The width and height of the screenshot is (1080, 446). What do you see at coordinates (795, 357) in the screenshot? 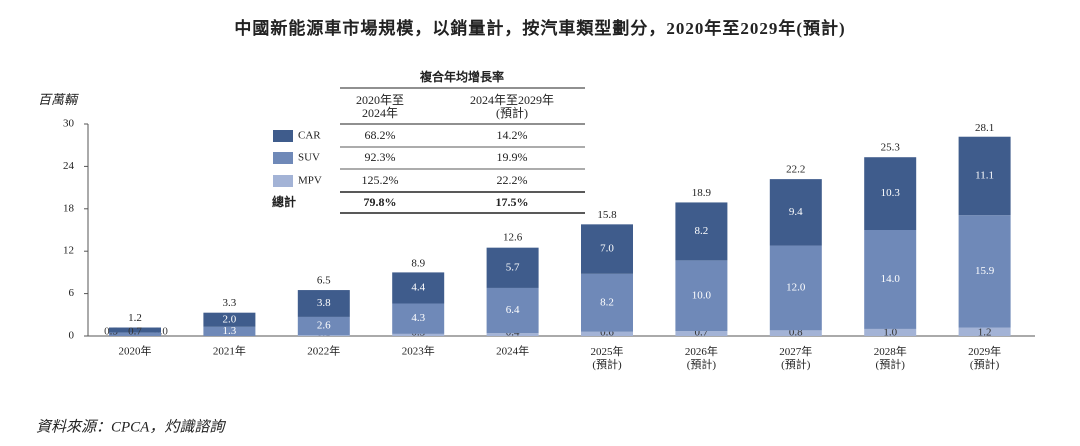
I see `x-tick-label: 2027年(預計)` at bounding box center [795, 357].